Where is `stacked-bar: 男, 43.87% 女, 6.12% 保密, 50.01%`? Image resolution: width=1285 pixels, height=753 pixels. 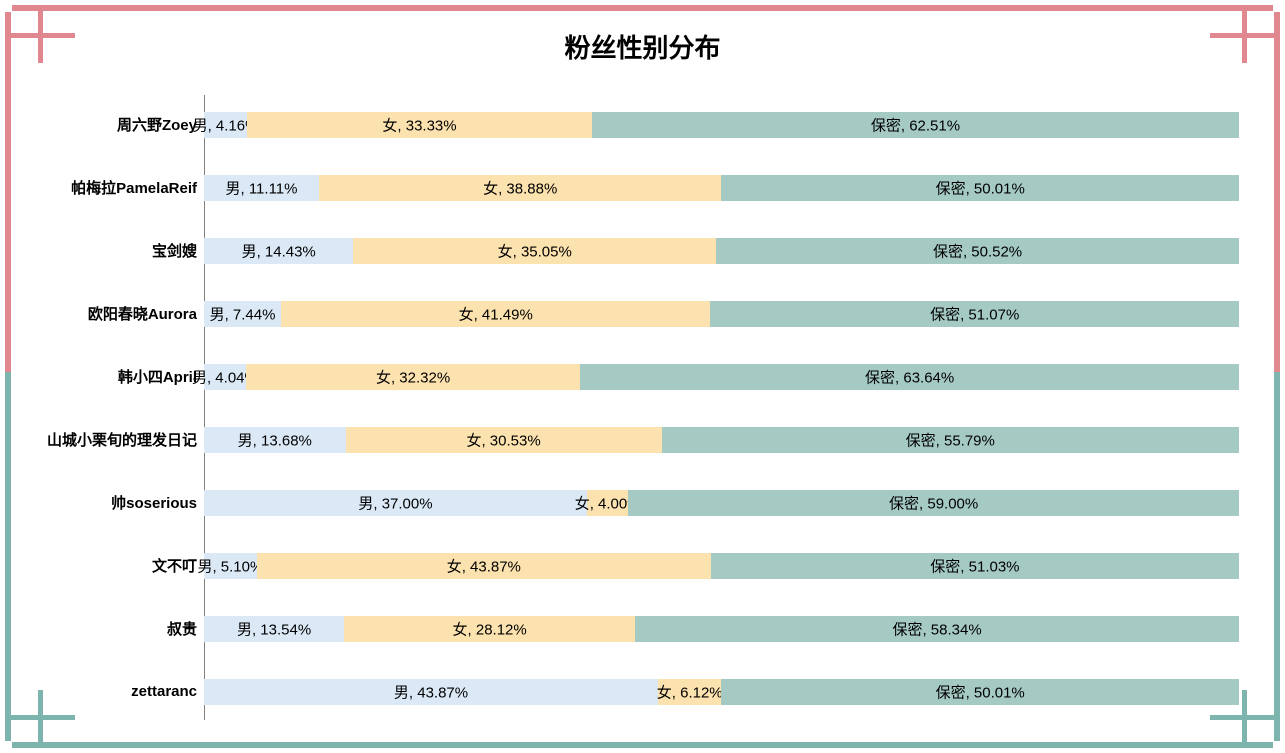
stacked-bar: 男, 43.87% 女, 6.12% 保密, 50.01% is located at coordinates (721, 691).